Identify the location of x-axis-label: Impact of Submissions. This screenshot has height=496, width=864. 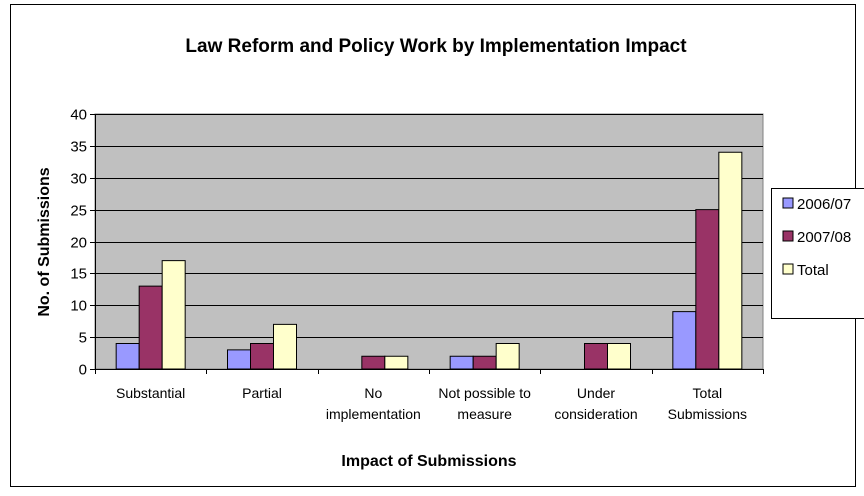
(428, 461).